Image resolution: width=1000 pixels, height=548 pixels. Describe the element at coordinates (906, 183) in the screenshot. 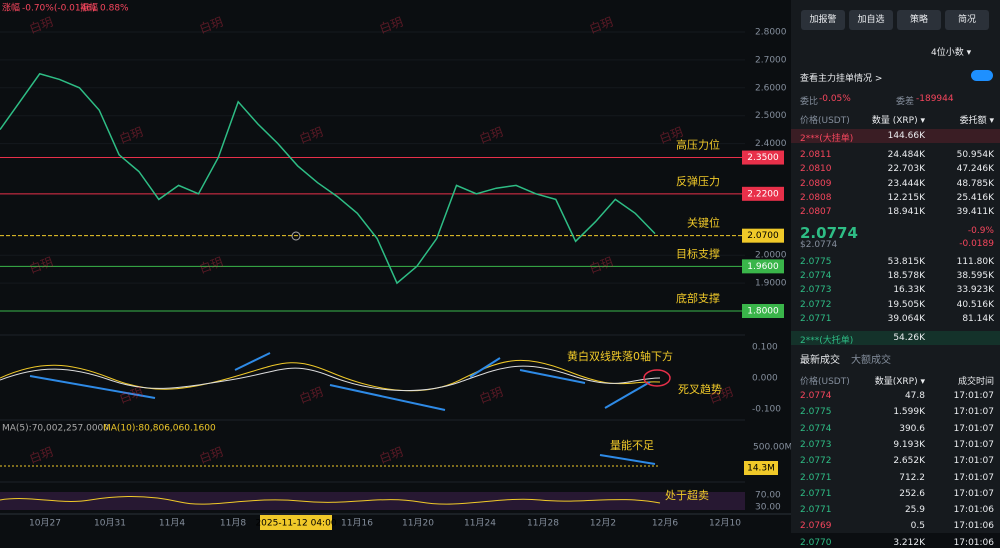

I see `ask-qty: 23.444K` at that location.